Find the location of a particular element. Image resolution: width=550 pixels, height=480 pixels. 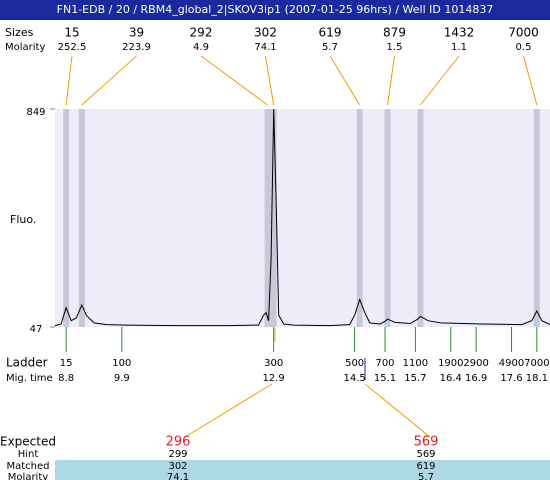

peak-size: 1432 is located at coordinates (459, 33).